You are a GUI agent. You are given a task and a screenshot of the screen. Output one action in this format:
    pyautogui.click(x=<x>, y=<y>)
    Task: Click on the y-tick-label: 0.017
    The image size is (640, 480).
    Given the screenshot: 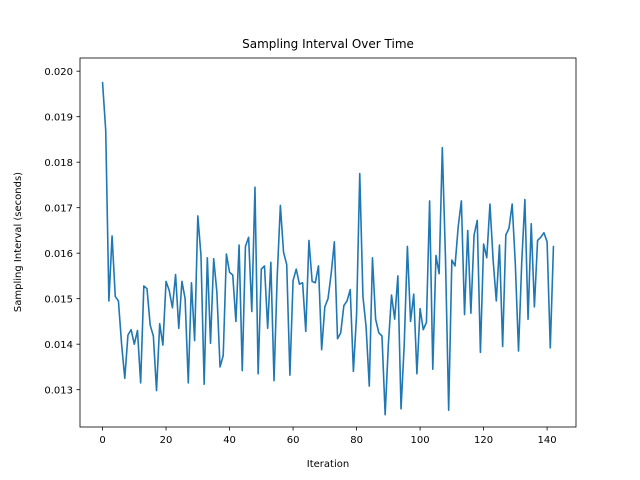 What is the action you would take?
    pyautogui.click(x=58, y=208)
    